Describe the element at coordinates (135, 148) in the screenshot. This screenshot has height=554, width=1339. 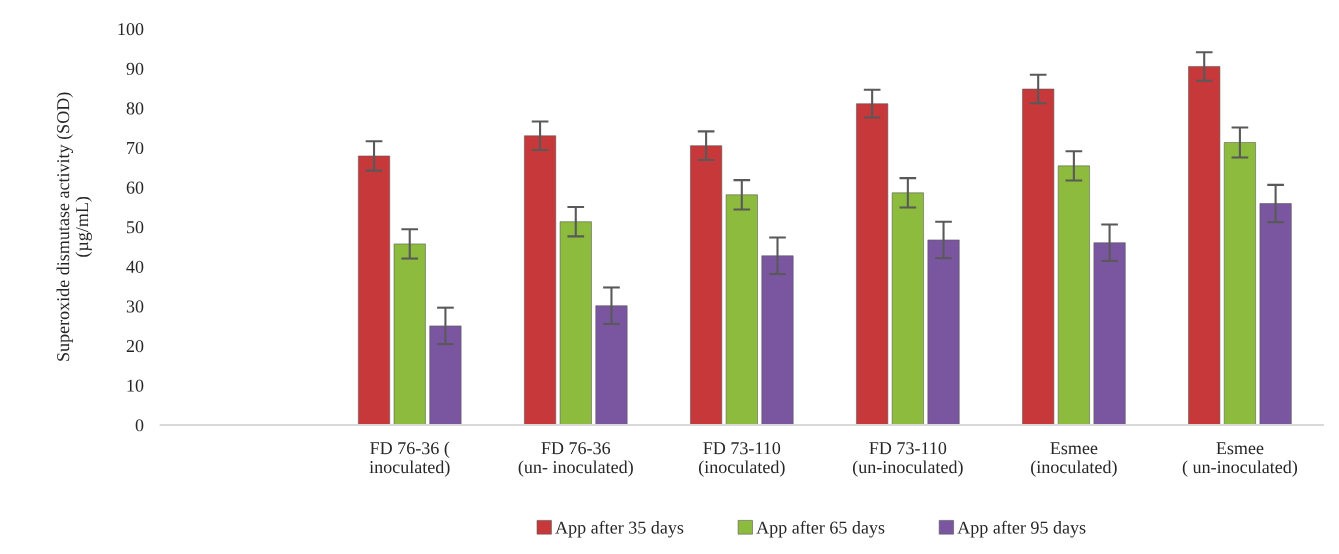
I see `y-tick-label: 70` at that location.